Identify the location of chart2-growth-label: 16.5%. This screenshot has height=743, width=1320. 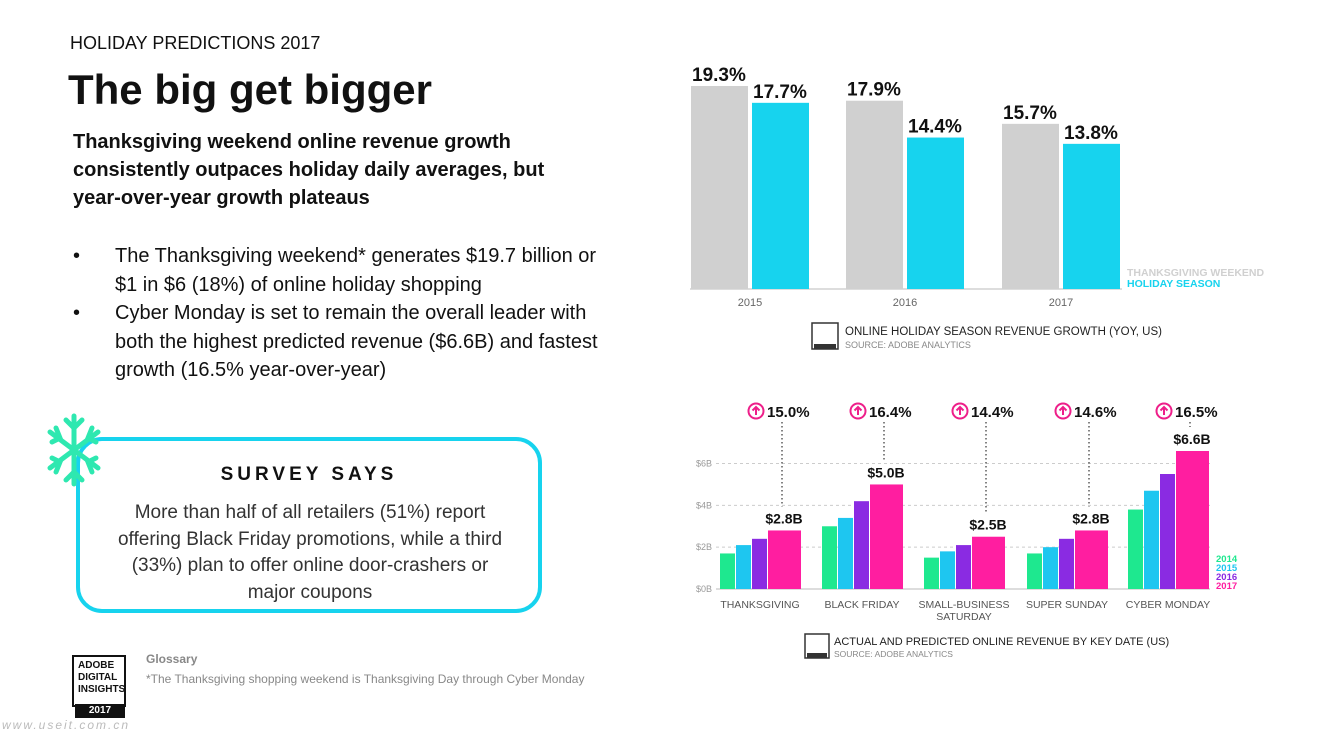
(1196, 412).